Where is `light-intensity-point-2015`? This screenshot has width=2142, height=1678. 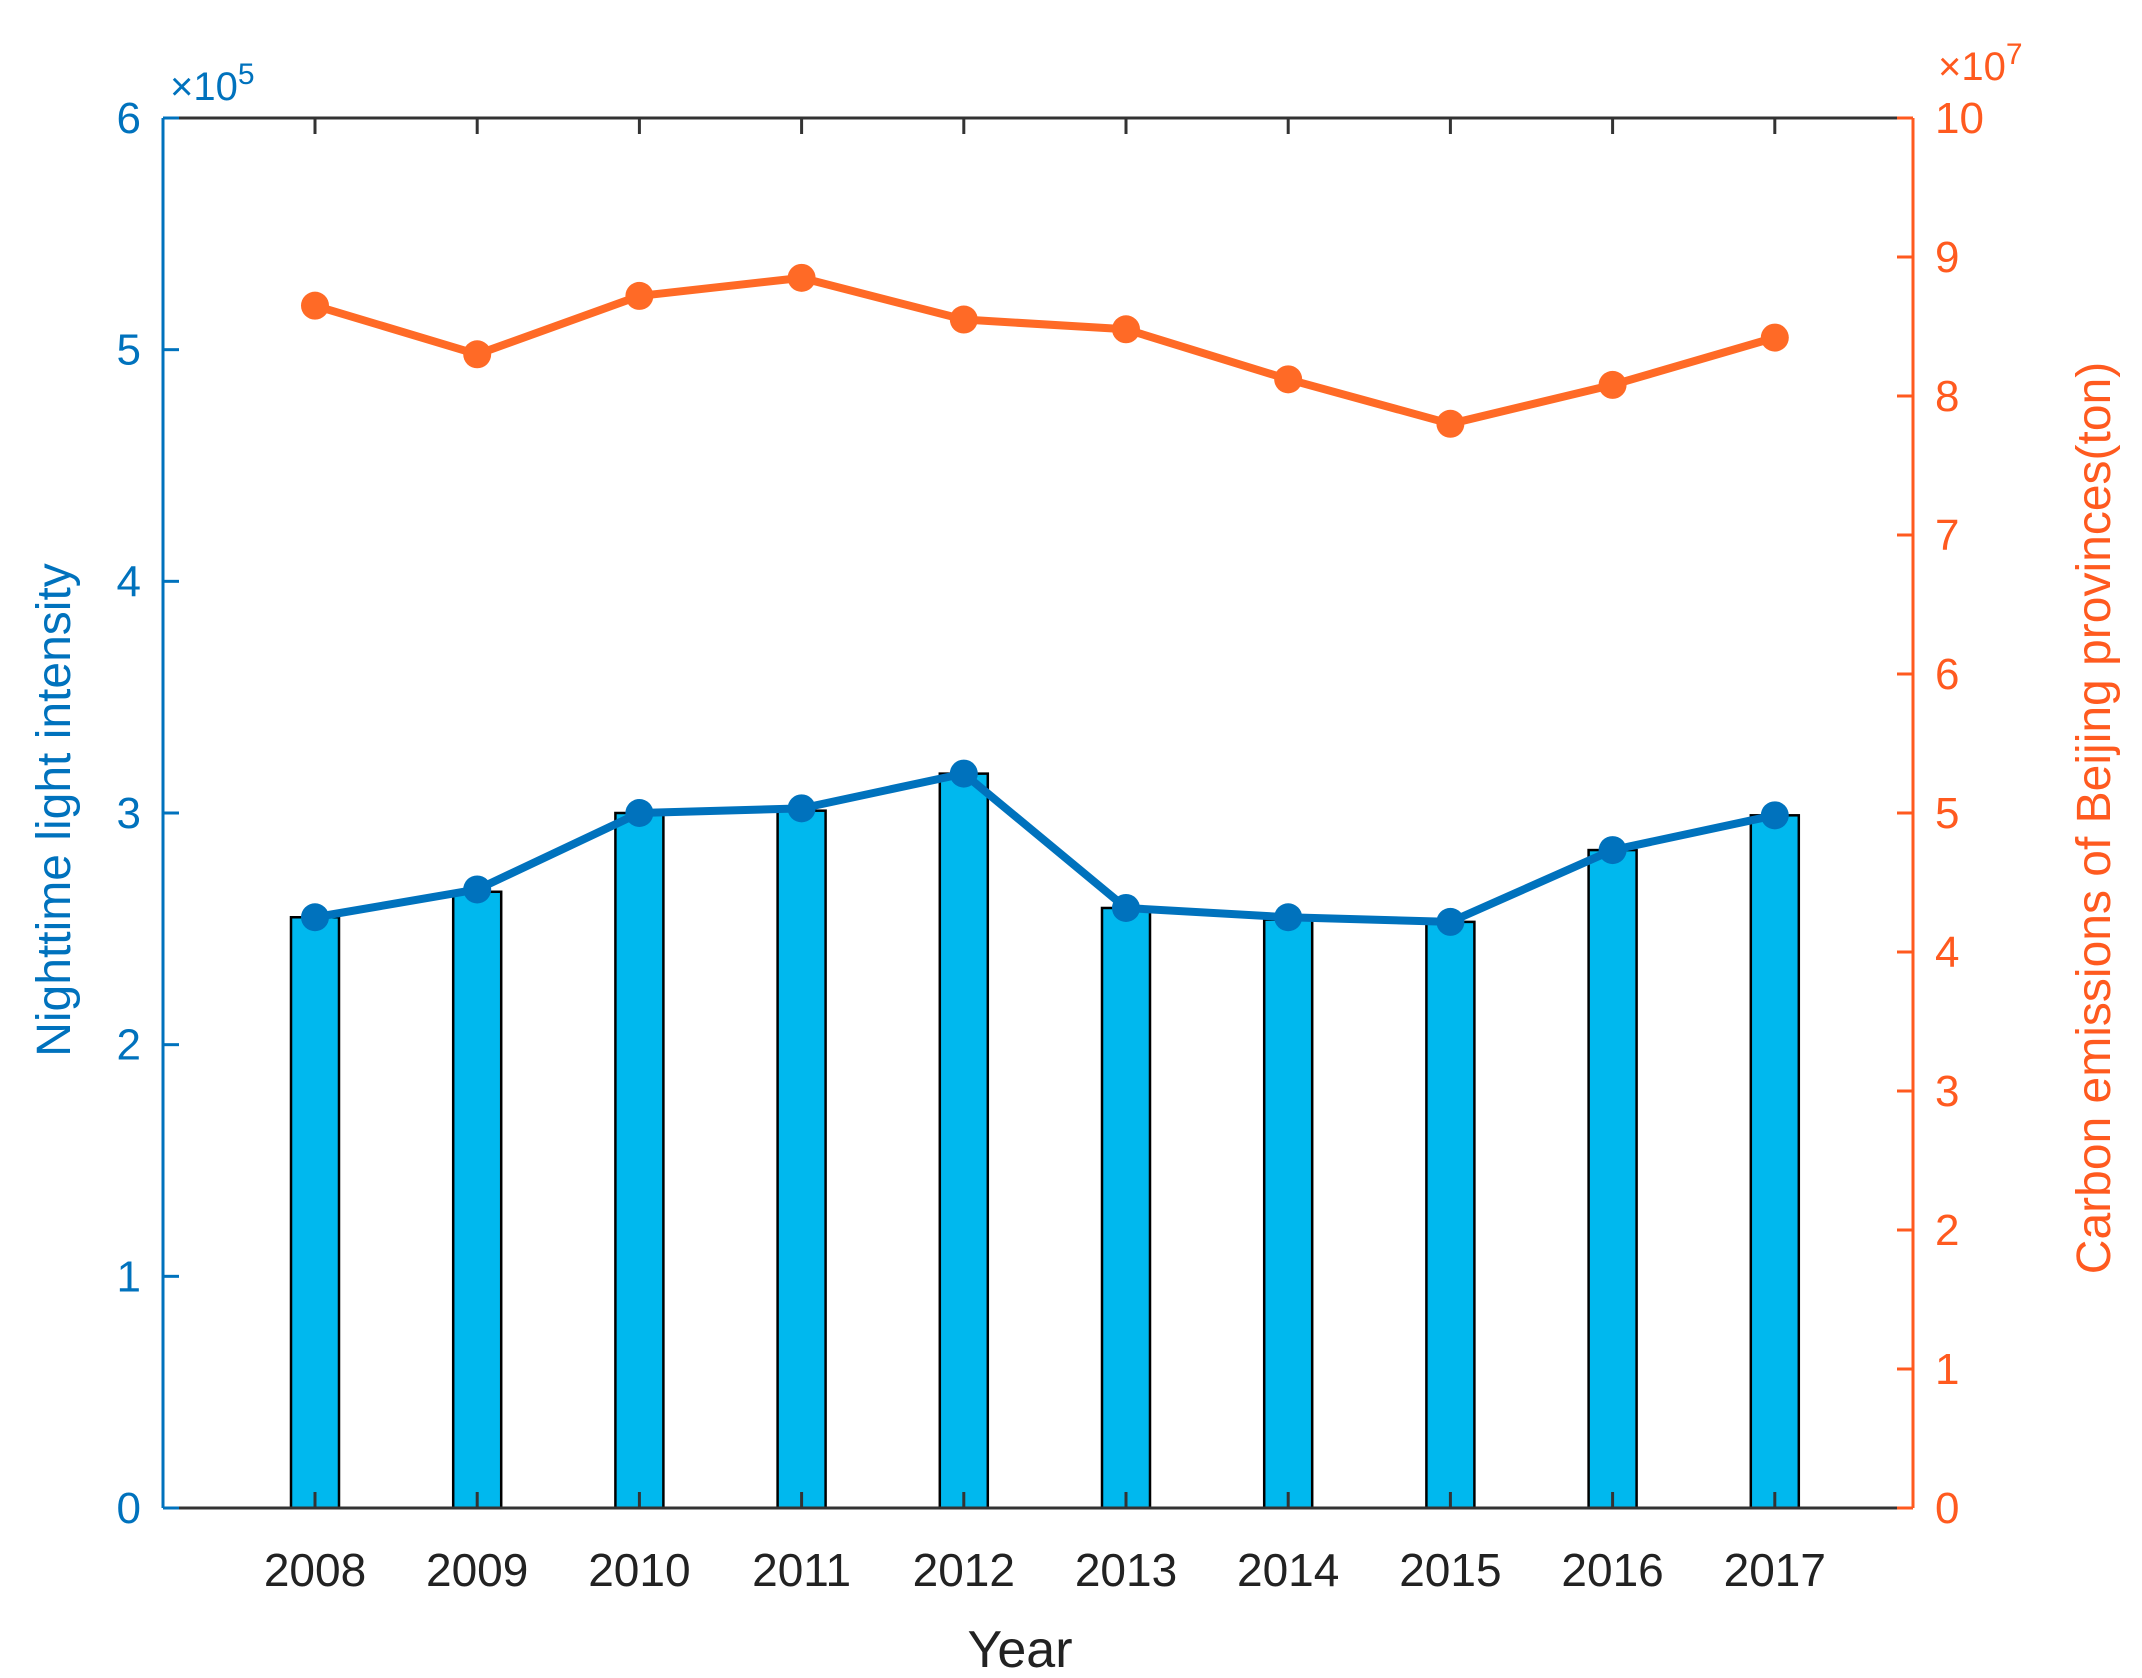 light-intensity-point-2015 is located at coordinates (1450, 921).